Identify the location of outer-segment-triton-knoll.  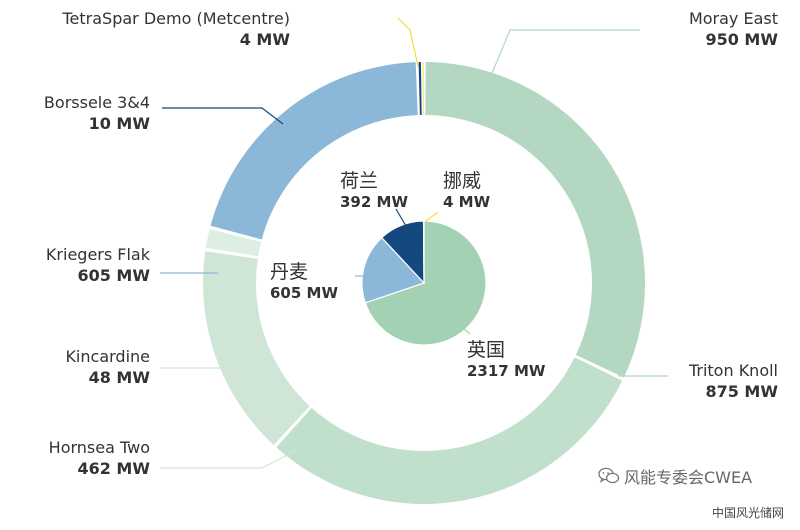
(449, 430).